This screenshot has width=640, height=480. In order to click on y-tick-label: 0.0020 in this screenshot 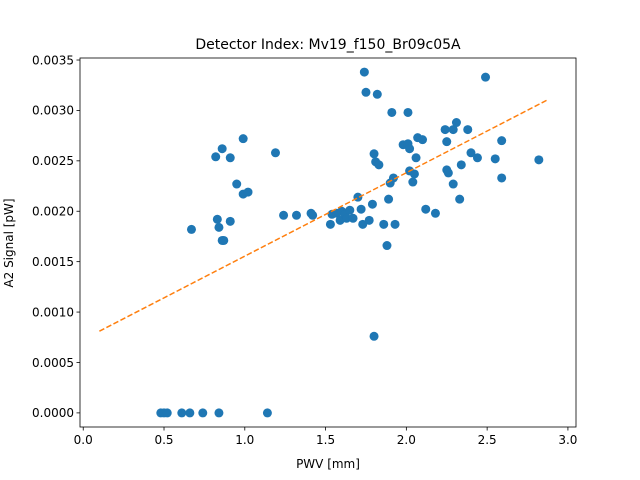, I will do `click(53, 212)`.